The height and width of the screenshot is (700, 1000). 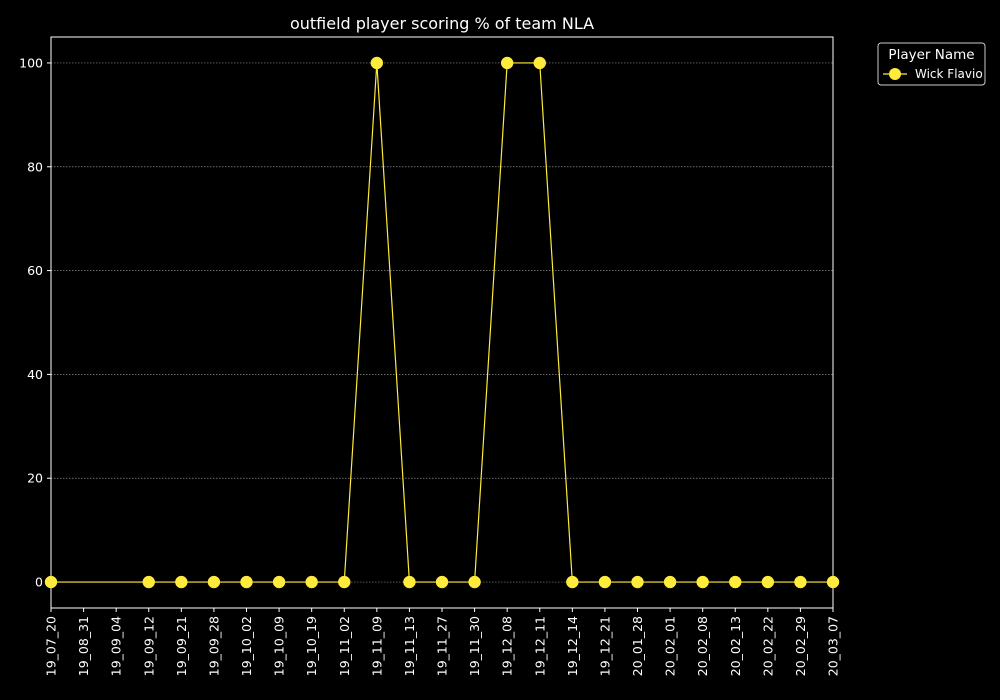 I want to click on y-tick-label: 100, so click(x=31, y=62).